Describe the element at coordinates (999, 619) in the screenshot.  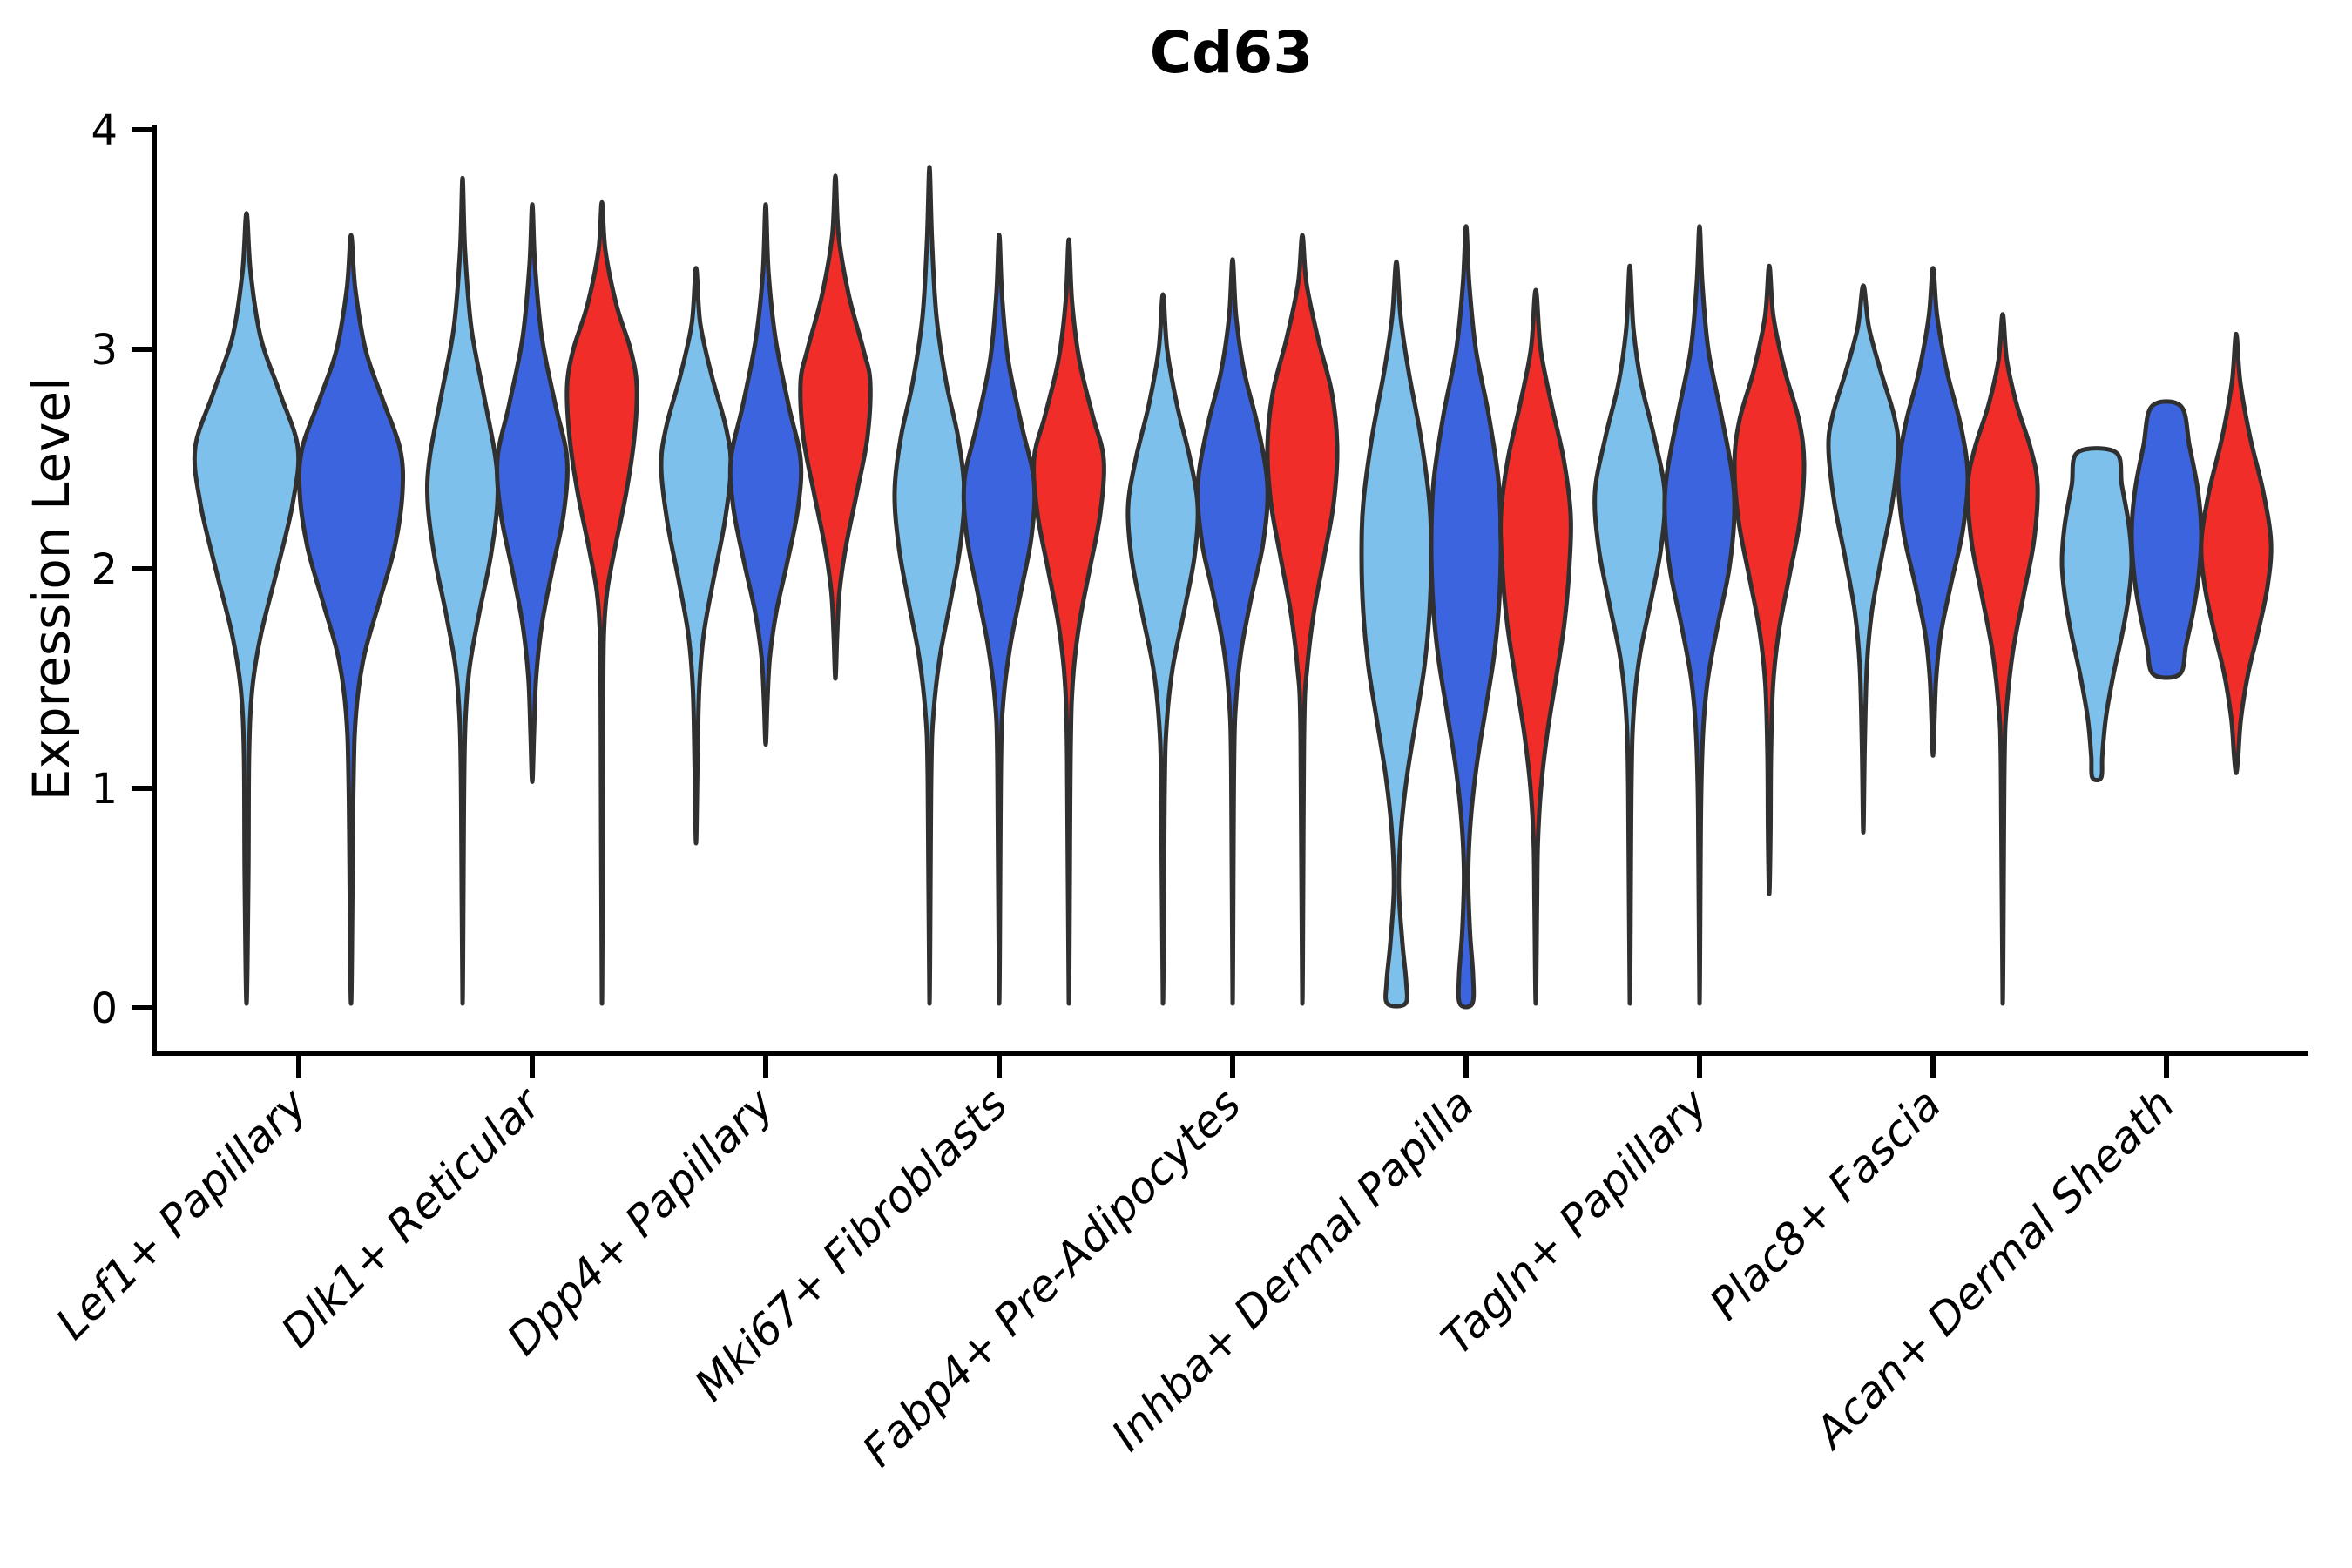
I see `violin-mki67-fibroblasts-royal_blue` at that location.